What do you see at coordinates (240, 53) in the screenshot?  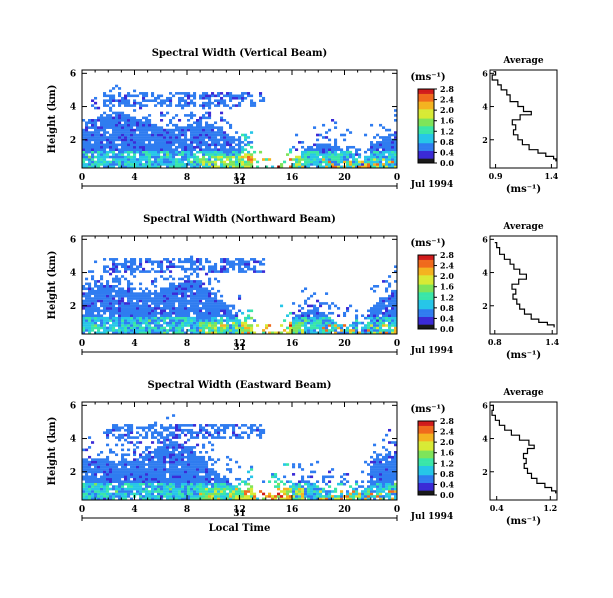 I see `chart-title: Spectral Width (Vertical Beam)` at bounding box center [240, 53].